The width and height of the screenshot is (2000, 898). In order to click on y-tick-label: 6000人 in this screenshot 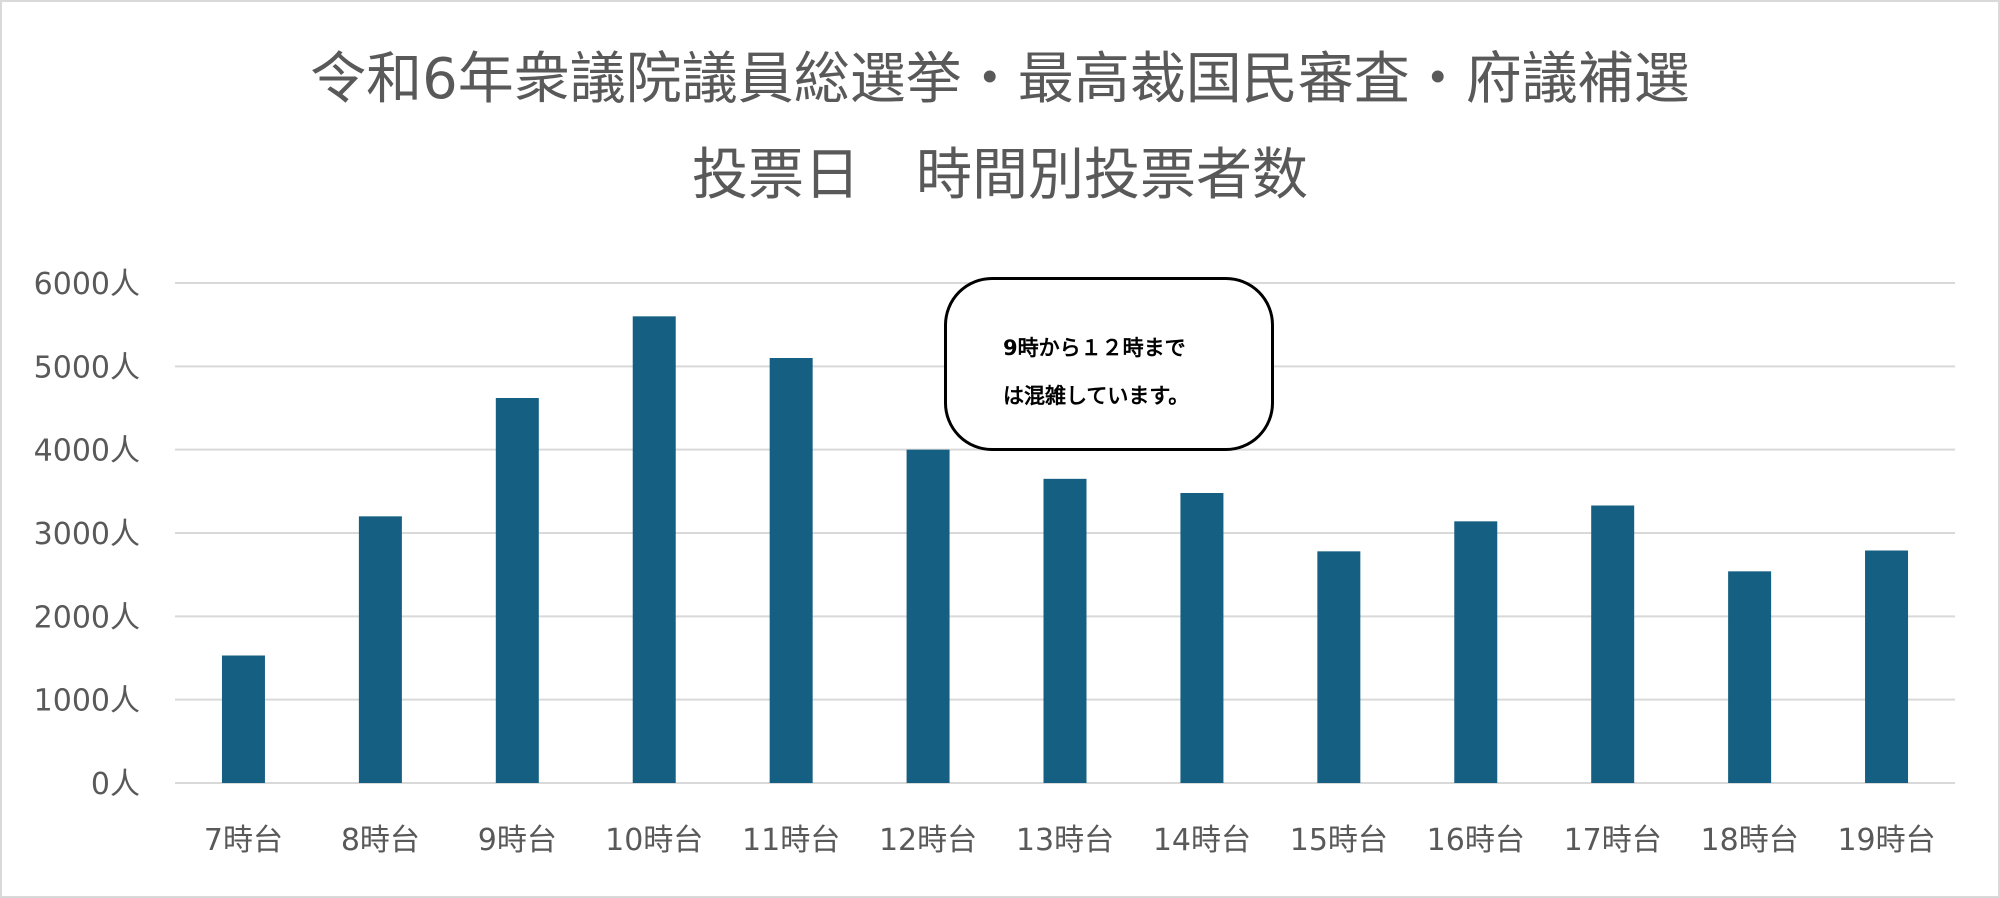, I will do `click(87, 284)`.